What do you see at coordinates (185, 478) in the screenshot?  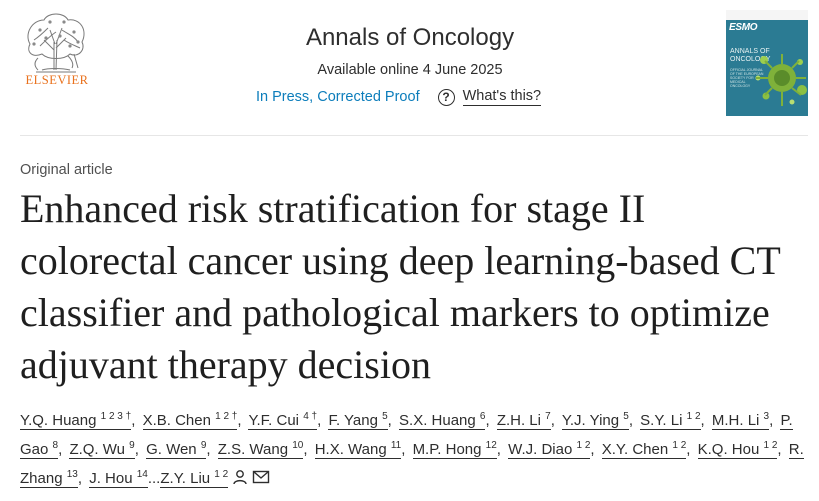 I see `author-name: Z.Y. Liu` at bounding box center [185, 478].